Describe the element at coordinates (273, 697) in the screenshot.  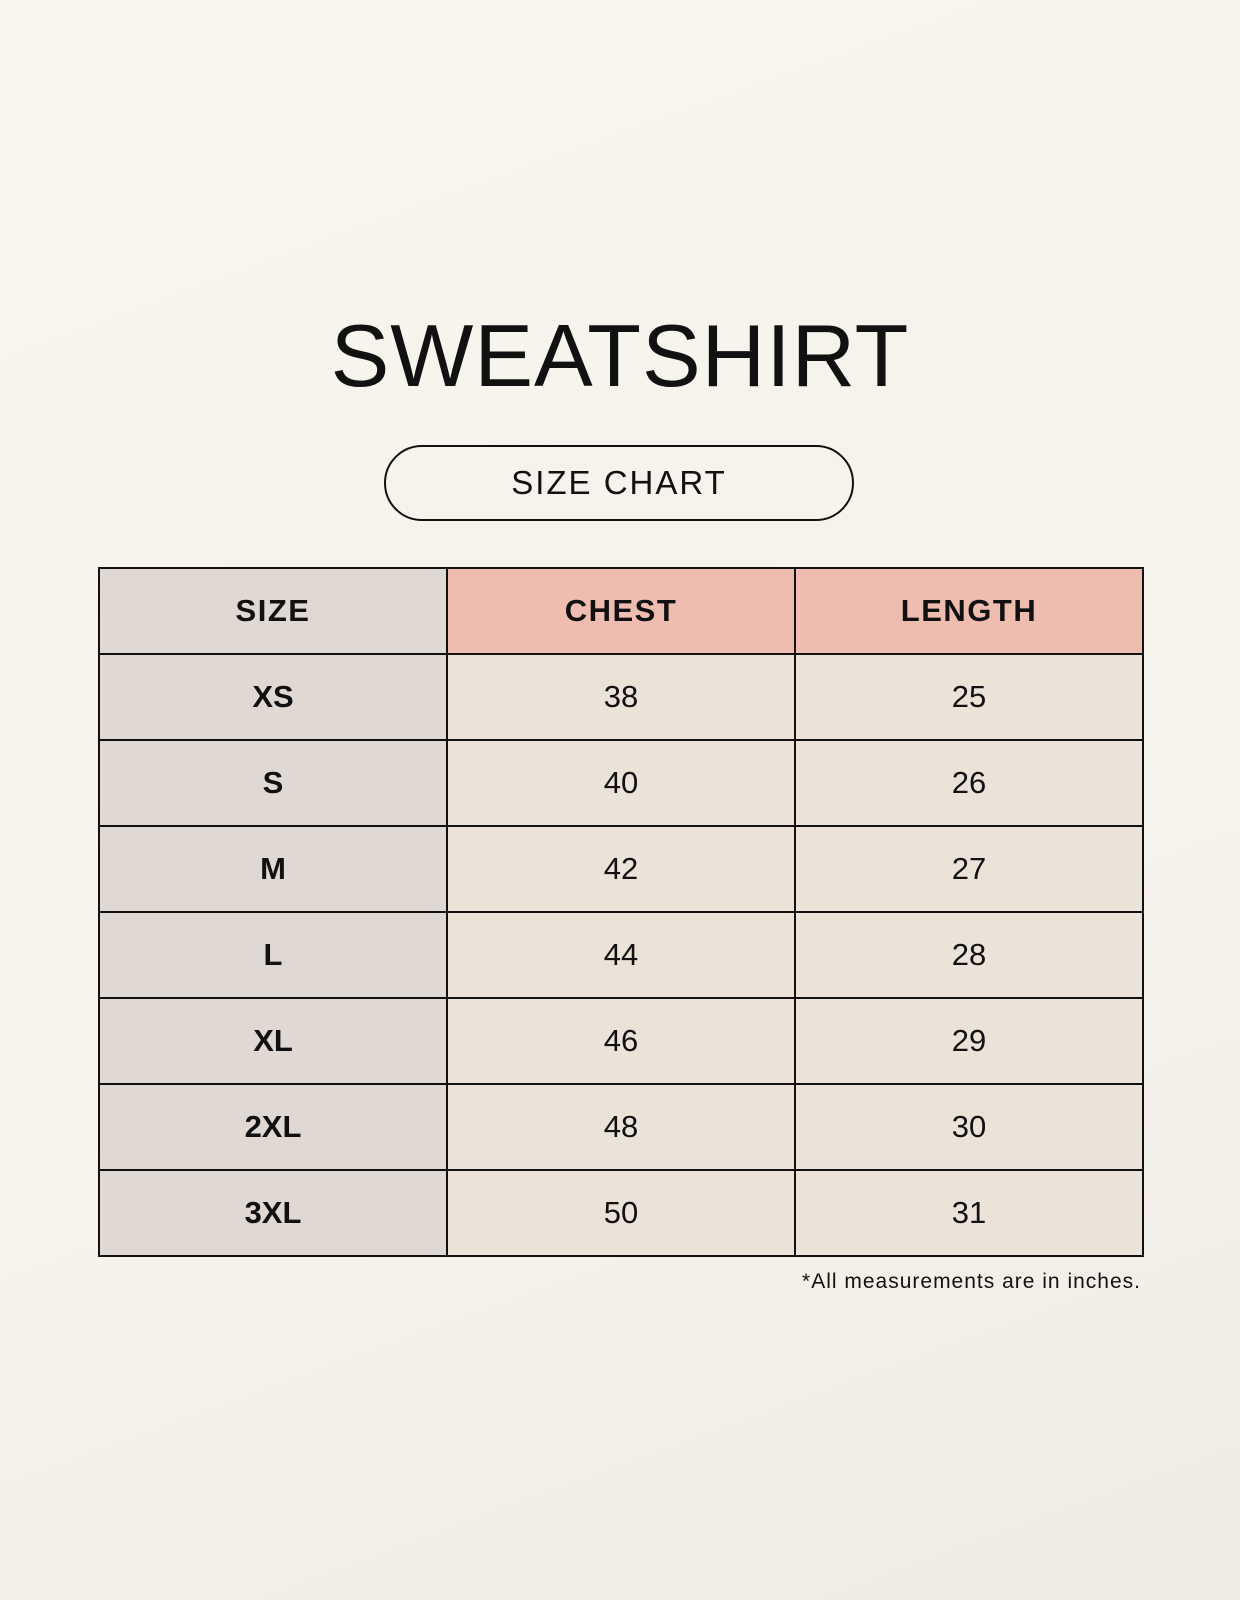
I see `cell-size: XS` at that location.